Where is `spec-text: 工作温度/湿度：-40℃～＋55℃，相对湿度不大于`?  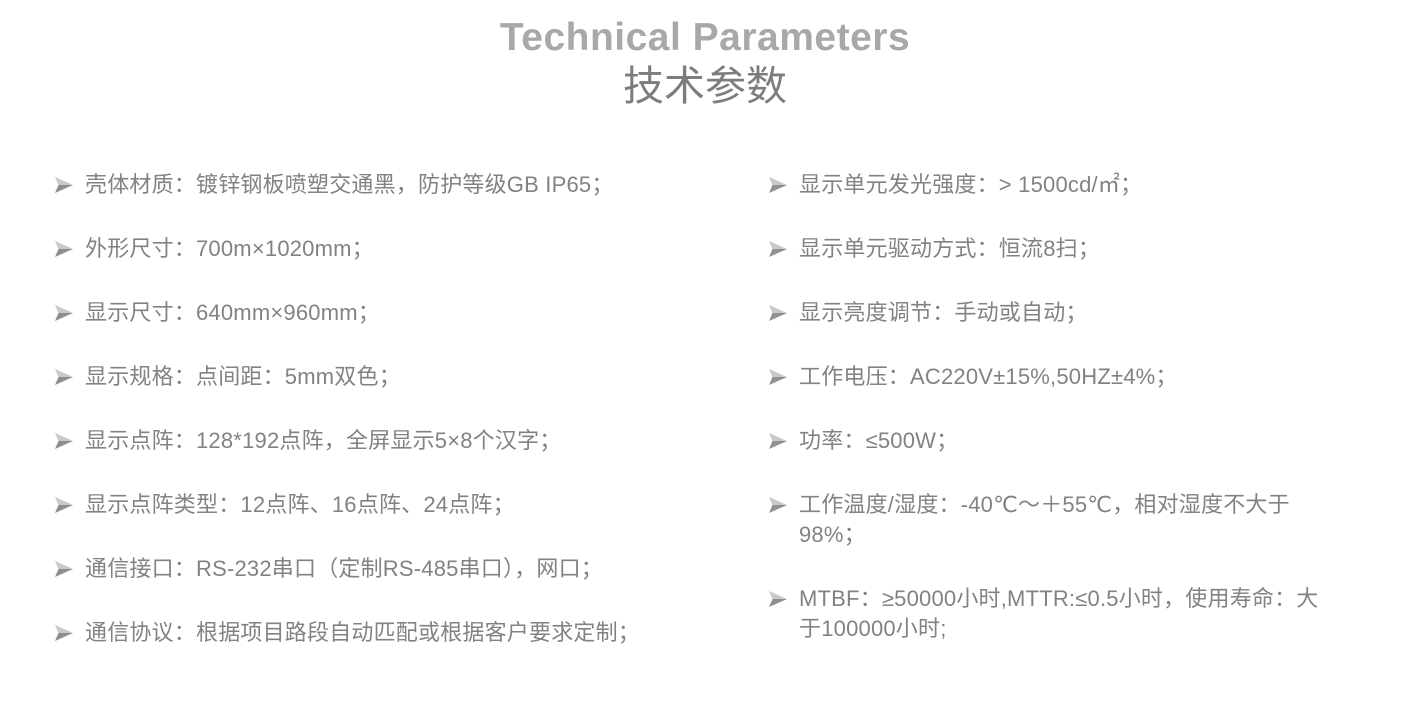 spec-text: 工作温度/湿度：-40℃～＋55℃，相对湿度不大于 is located at coordinates (1044, 504).